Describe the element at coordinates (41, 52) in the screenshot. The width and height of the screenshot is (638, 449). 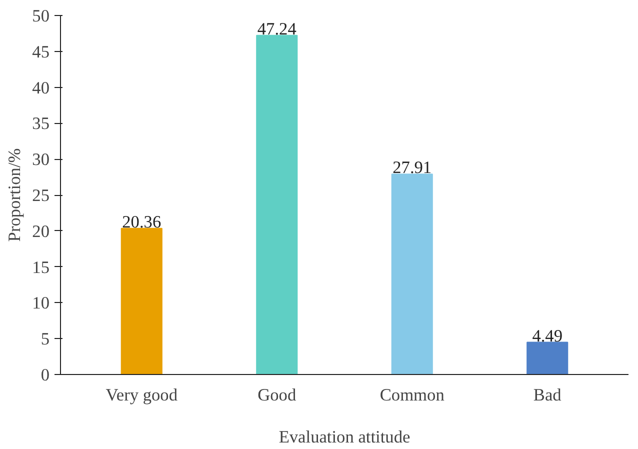
I see `y-tick-label: 45` at that location.